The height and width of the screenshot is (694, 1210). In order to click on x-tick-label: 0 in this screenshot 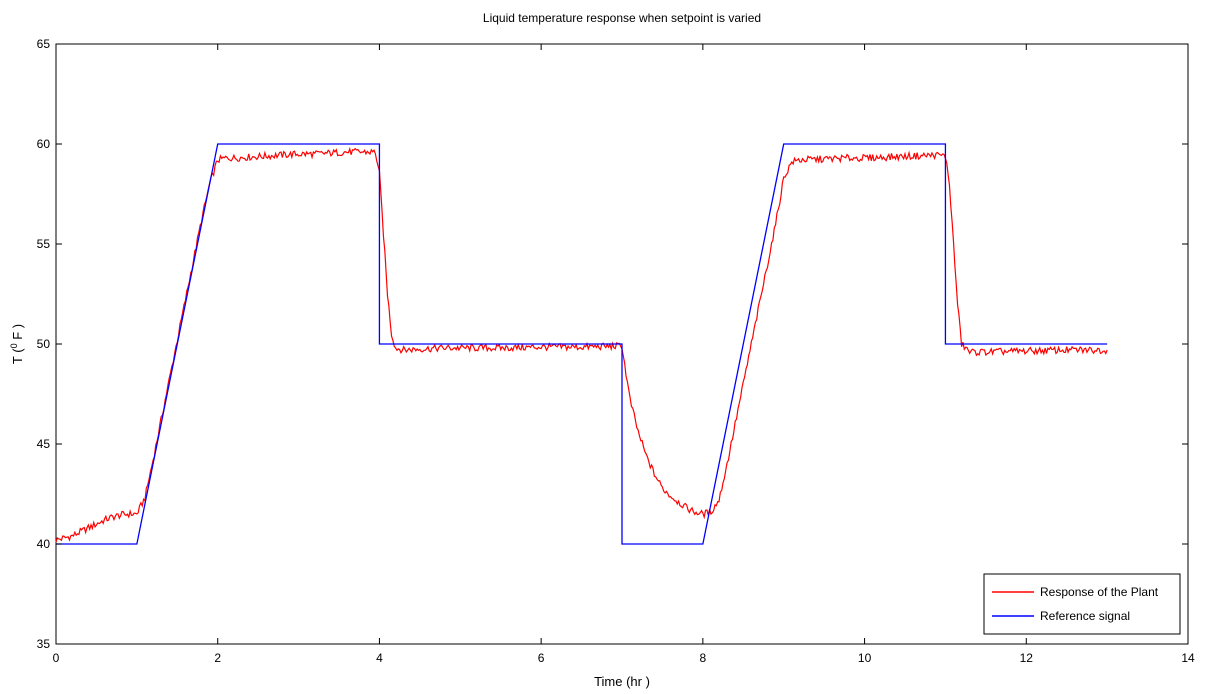, I will do `click(56, 658)`.